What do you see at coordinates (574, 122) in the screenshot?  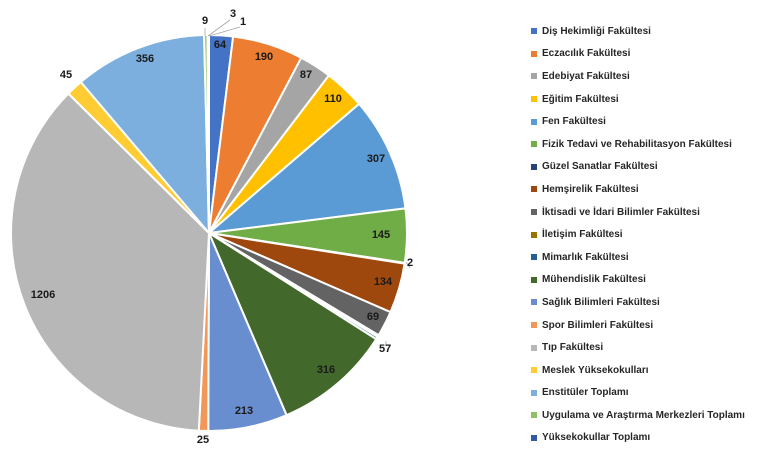 I see `legend-label: Fen Fakültesi` at bounding box center [574, 122].